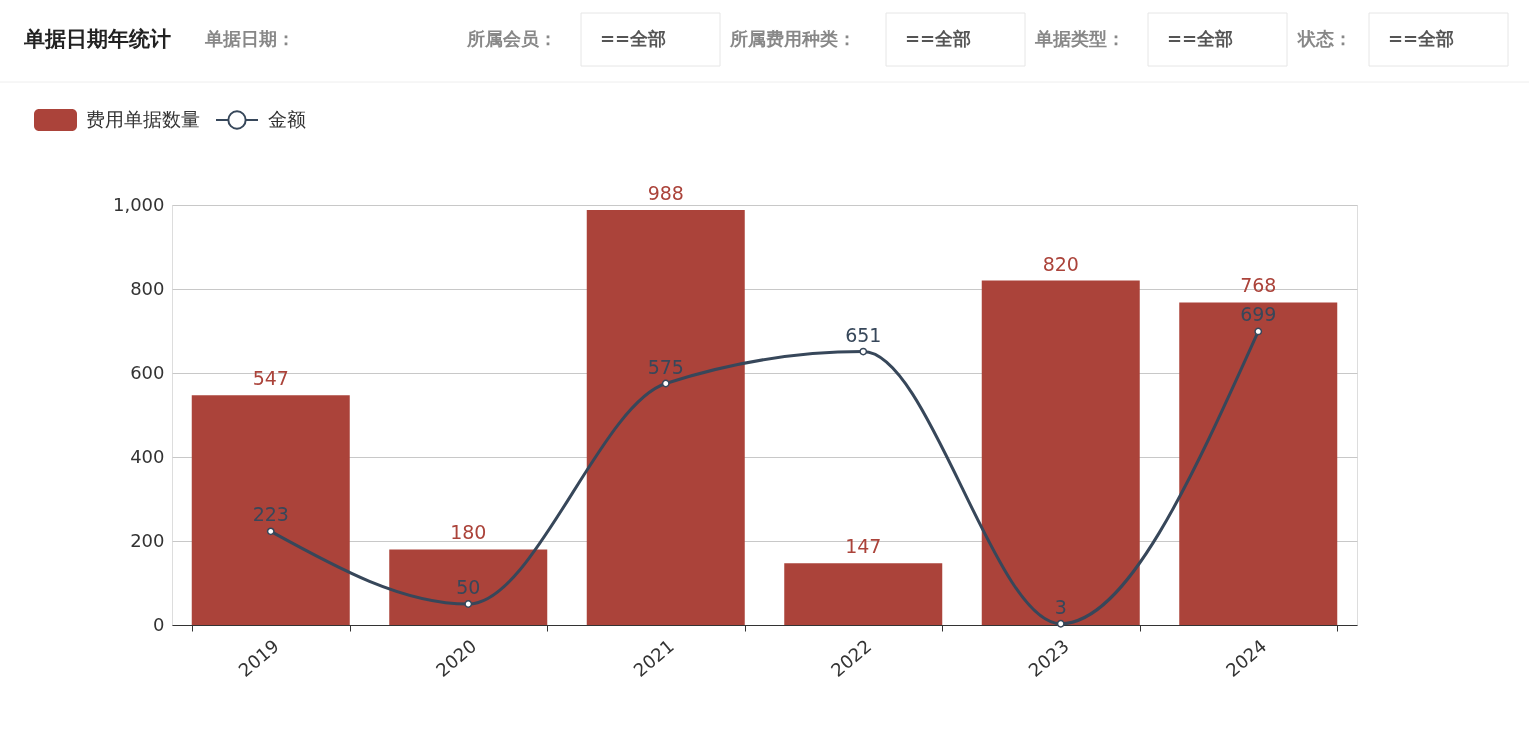 This screenshot has width=1529, height=745. Describe the element at coordinates (147, 456) in the screenshot. I see `y-tick-label: 400` at that location.